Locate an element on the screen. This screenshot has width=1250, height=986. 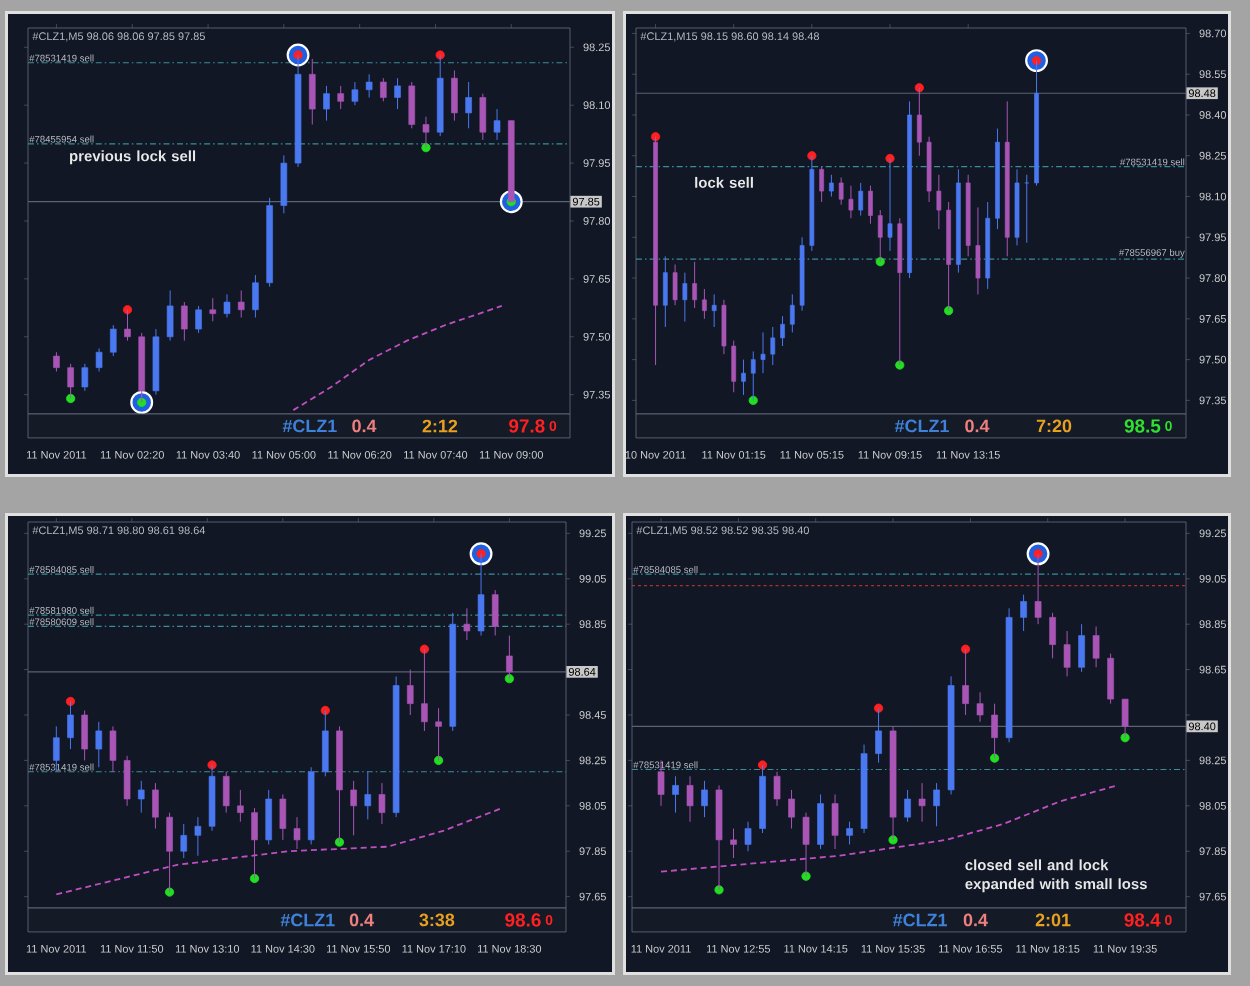
text: 2:12 is located at coordinates (440, 426).